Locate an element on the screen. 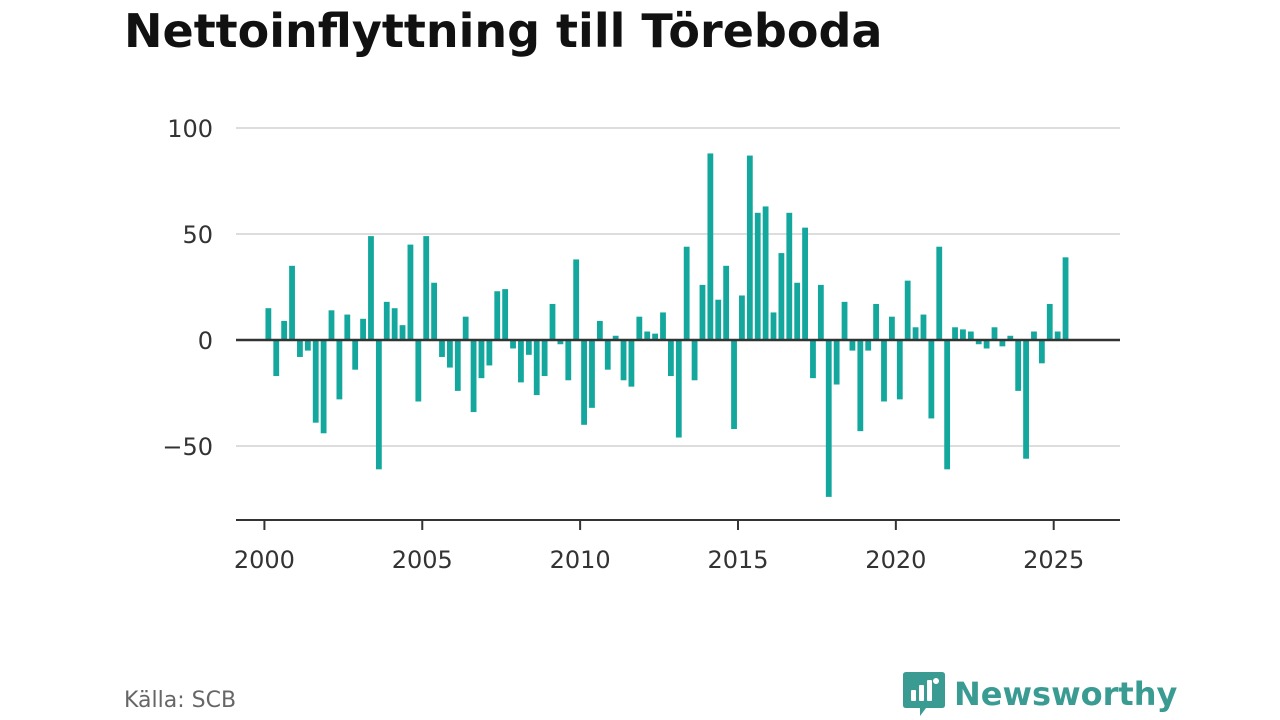  x-tick-label: 2020 is located at coordinates (895, 560).